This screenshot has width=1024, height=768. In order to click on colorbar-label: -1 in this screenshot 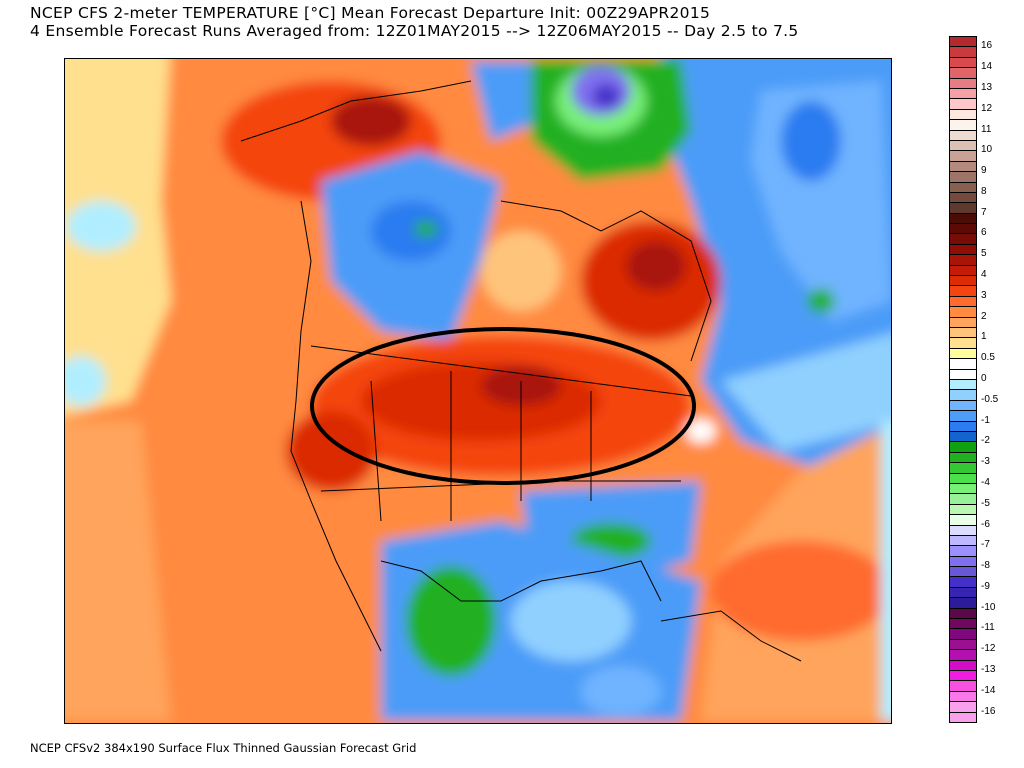, I will do `click(985, 420)`.